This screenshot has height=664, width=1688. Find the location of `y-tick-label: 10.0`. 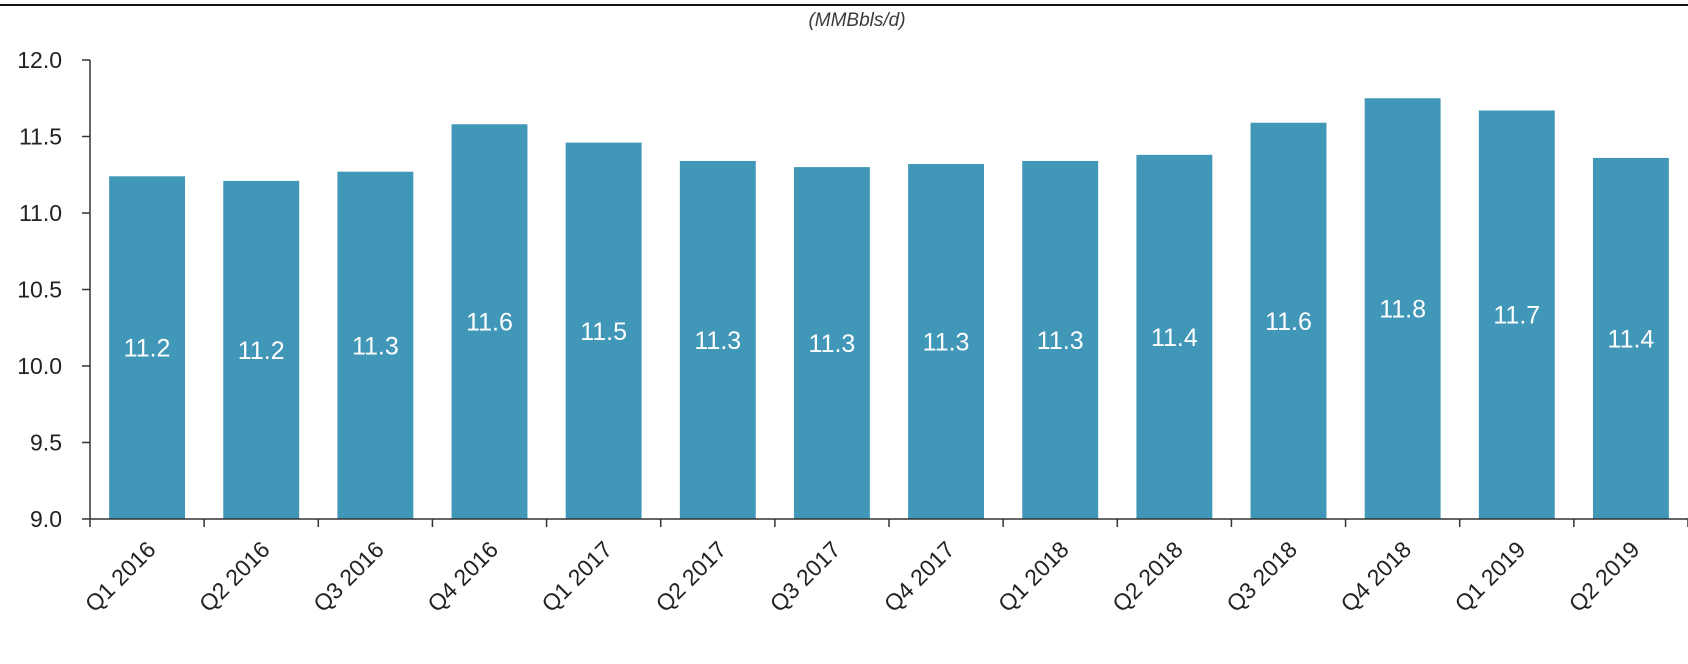

y-tick-label: 10.0 is located at coordinates (39, 366).